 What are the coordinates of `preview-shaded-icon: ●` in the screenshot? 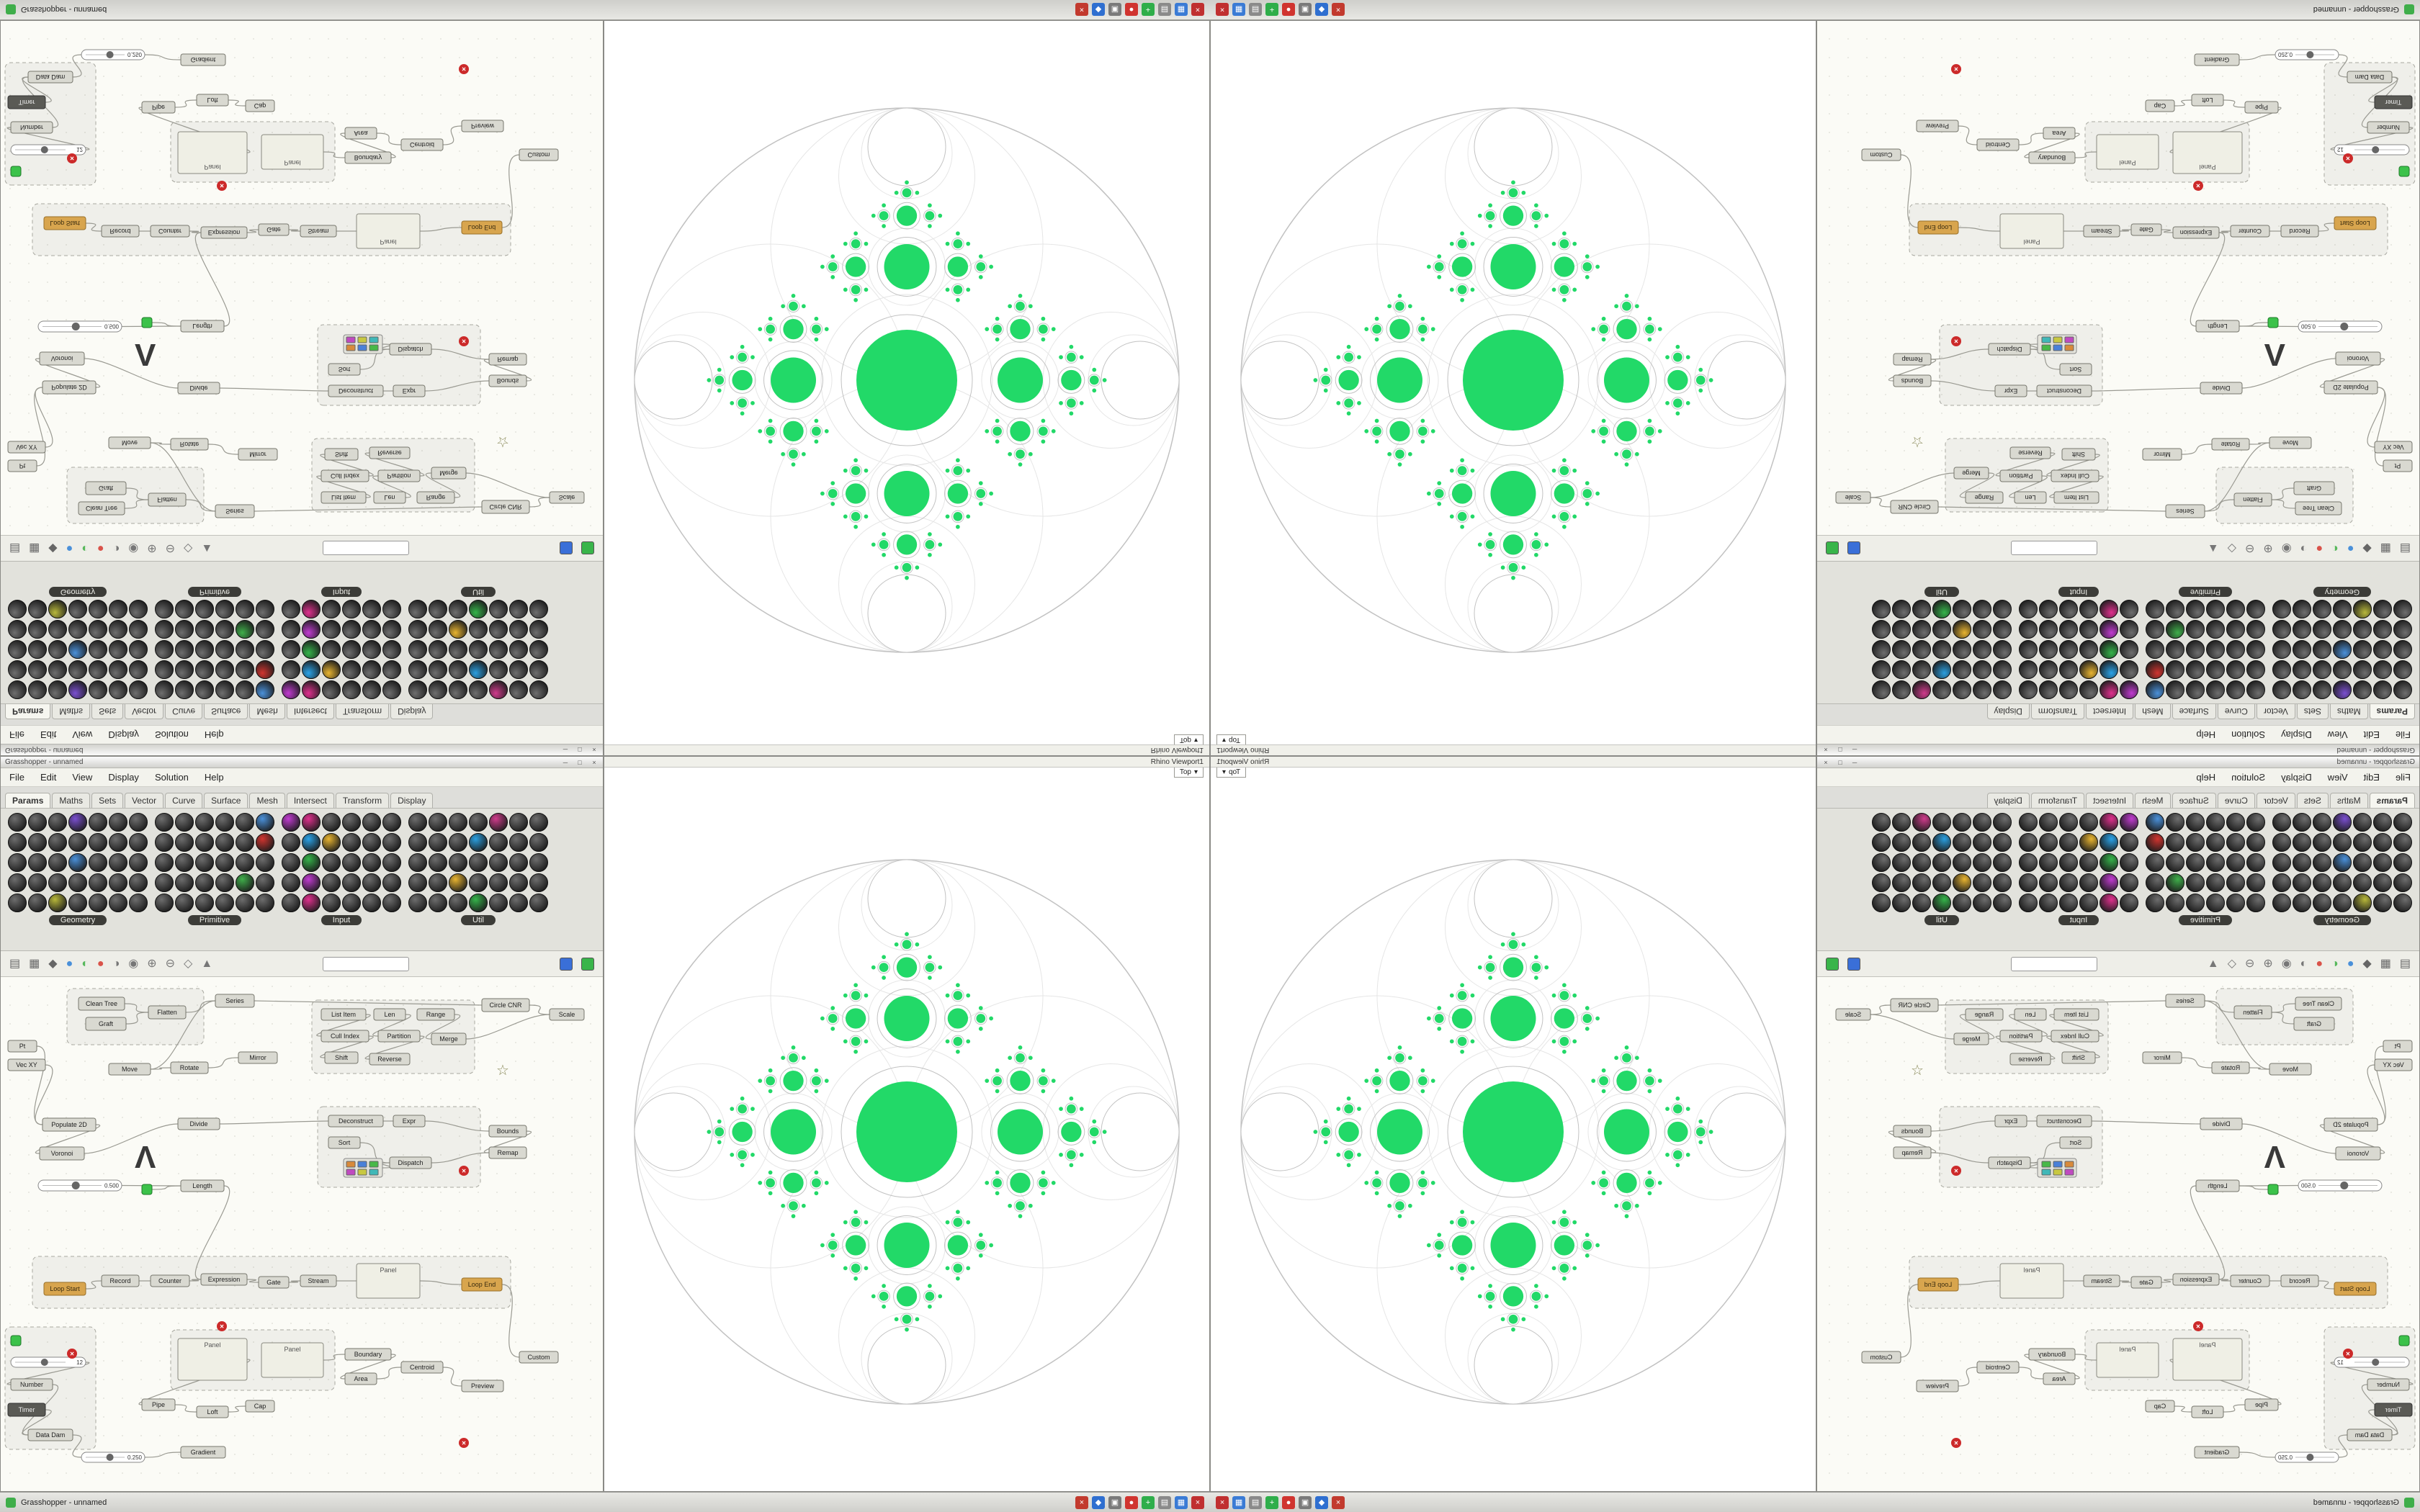 It's located at (2350, 548).